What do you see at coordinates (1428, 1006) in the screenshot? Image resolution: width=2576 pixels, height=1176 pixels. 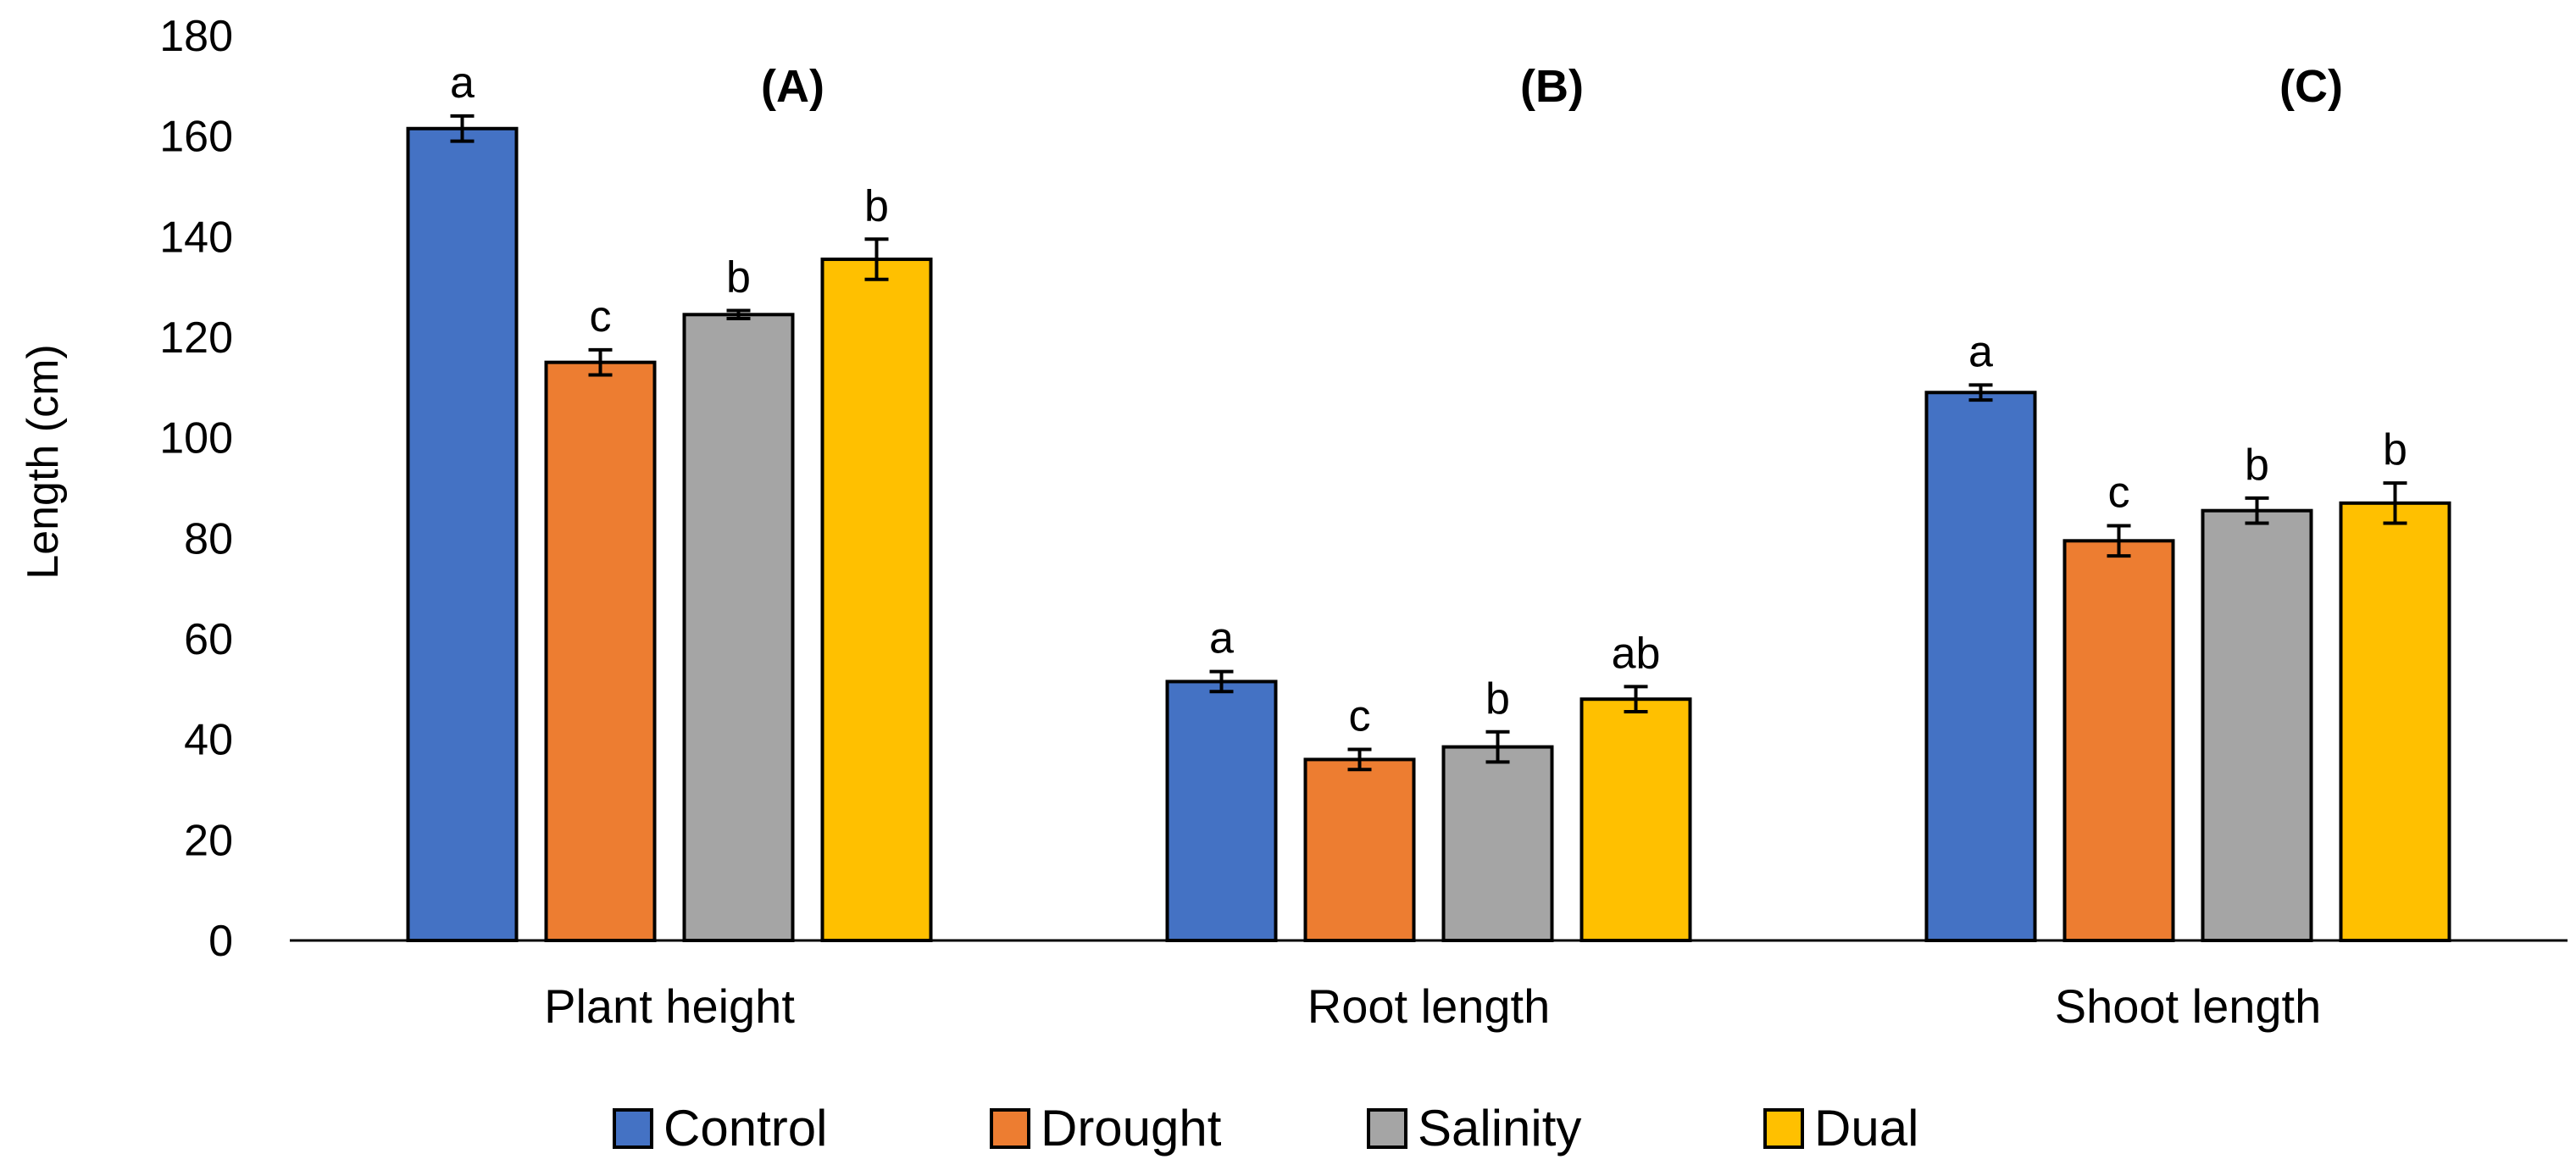 I see `category-label: Root length` at bounding box center [1428, 1006].